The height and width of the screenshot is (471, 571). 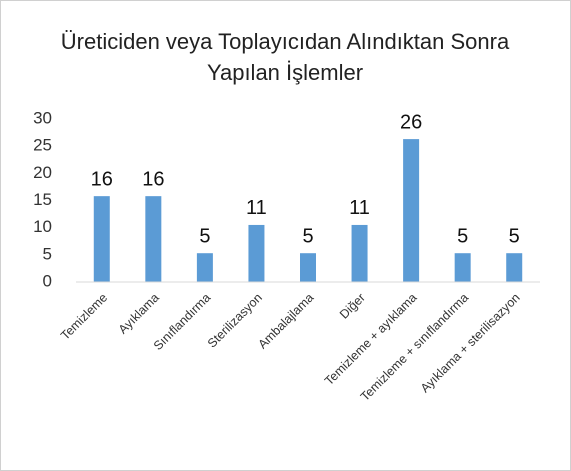 What do you see at coordinates (411, 122) in the screenshot?
I see `data-label: 26` at bounding box center [411, 122].